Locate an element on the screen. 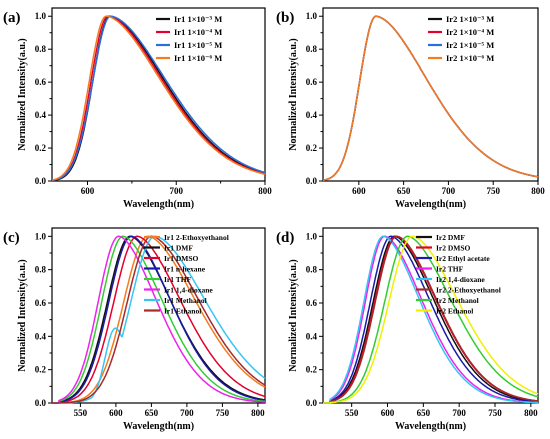 The height and width of the screenshot is (439, 550). legend-entry: Ir2 1,4-dioxane is located at coordinates (460, 279).